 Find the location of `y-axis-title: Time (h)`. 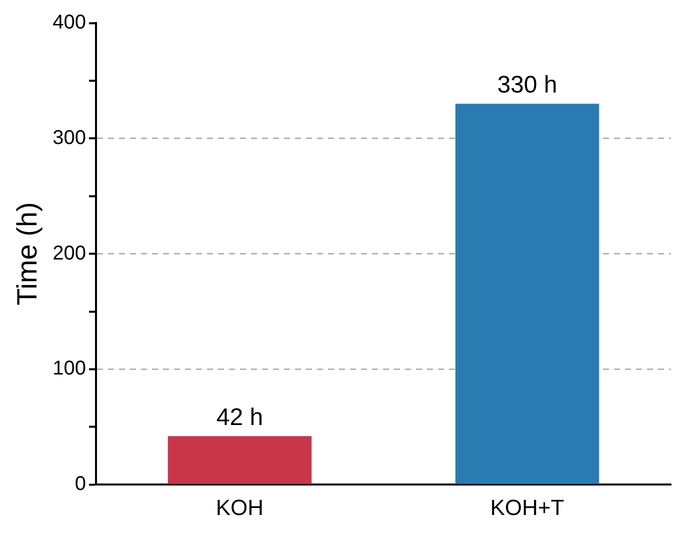

y-axis-title: Time (h) is located at coordinates (27, 254).